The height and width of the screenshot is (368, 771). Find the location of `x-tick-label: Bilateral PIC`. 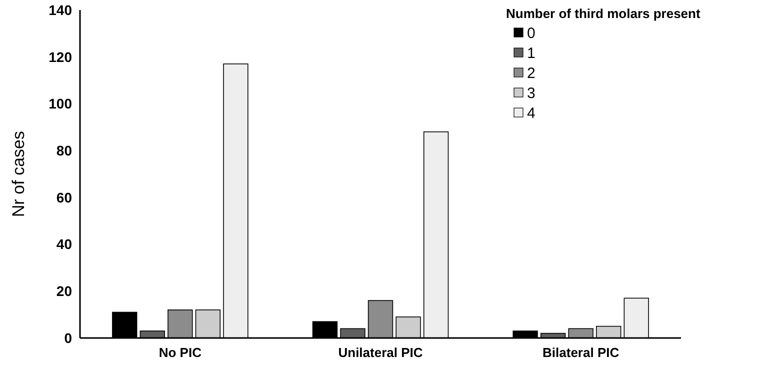

x-tick-label: Bilateral PIC is located at coordinates (581, 352).